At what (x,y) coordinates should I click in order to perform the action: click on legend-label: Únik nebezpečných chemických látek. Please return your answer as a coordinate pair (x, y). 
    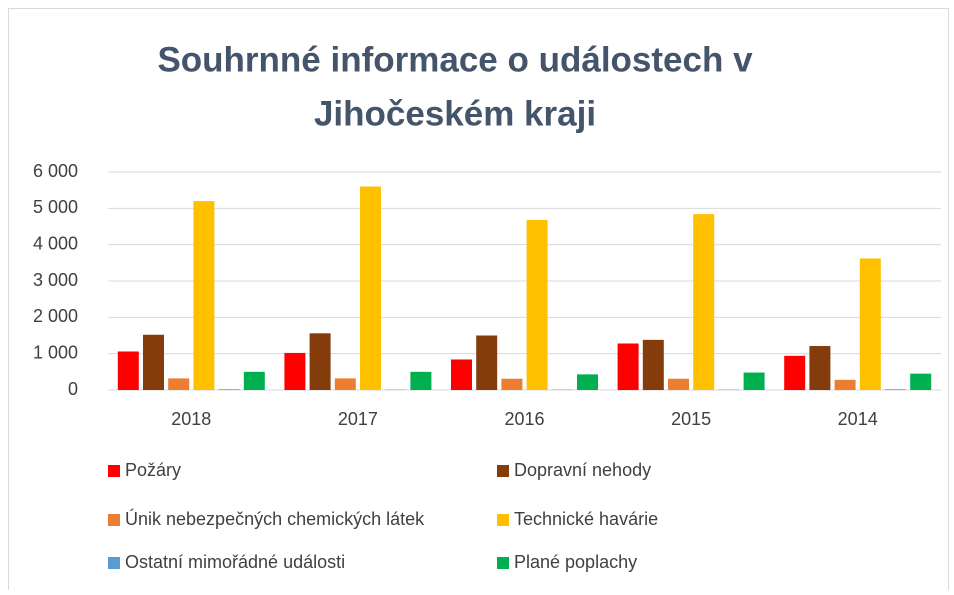
    Looking at the image, I should click on (275, 518).